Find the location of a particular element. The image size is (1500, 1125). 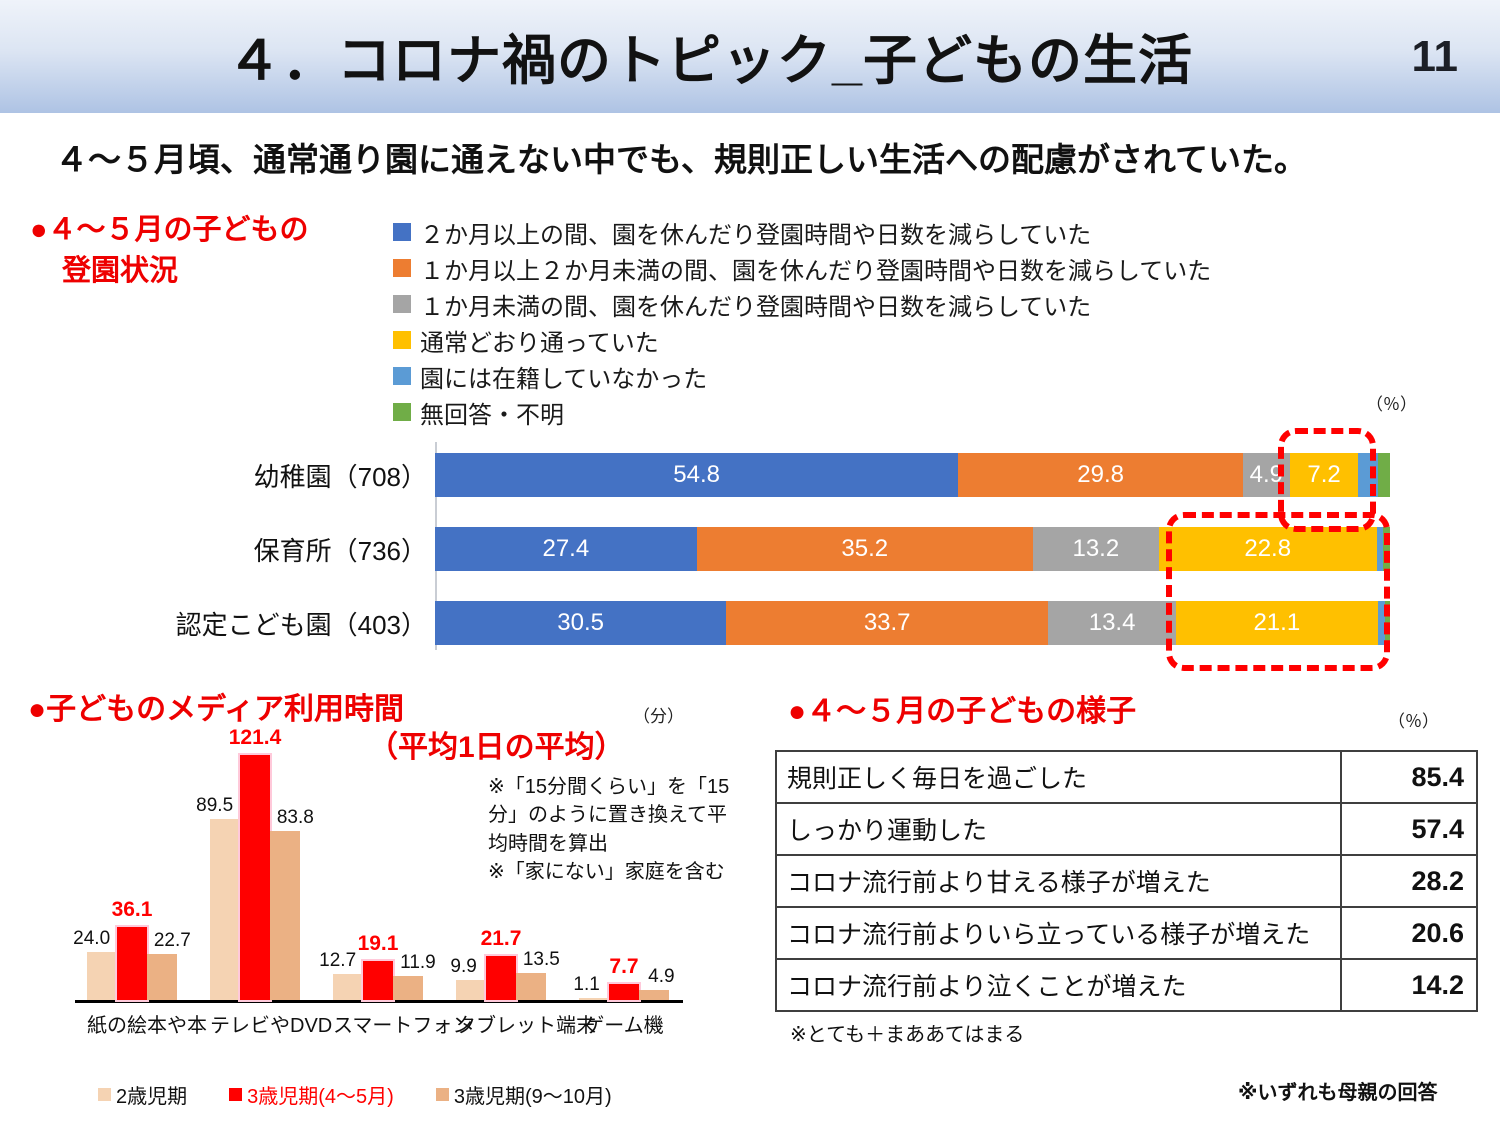

table-row-label: コロナ流行前より泣くことが増えた is located at coordinates (1058, 985).